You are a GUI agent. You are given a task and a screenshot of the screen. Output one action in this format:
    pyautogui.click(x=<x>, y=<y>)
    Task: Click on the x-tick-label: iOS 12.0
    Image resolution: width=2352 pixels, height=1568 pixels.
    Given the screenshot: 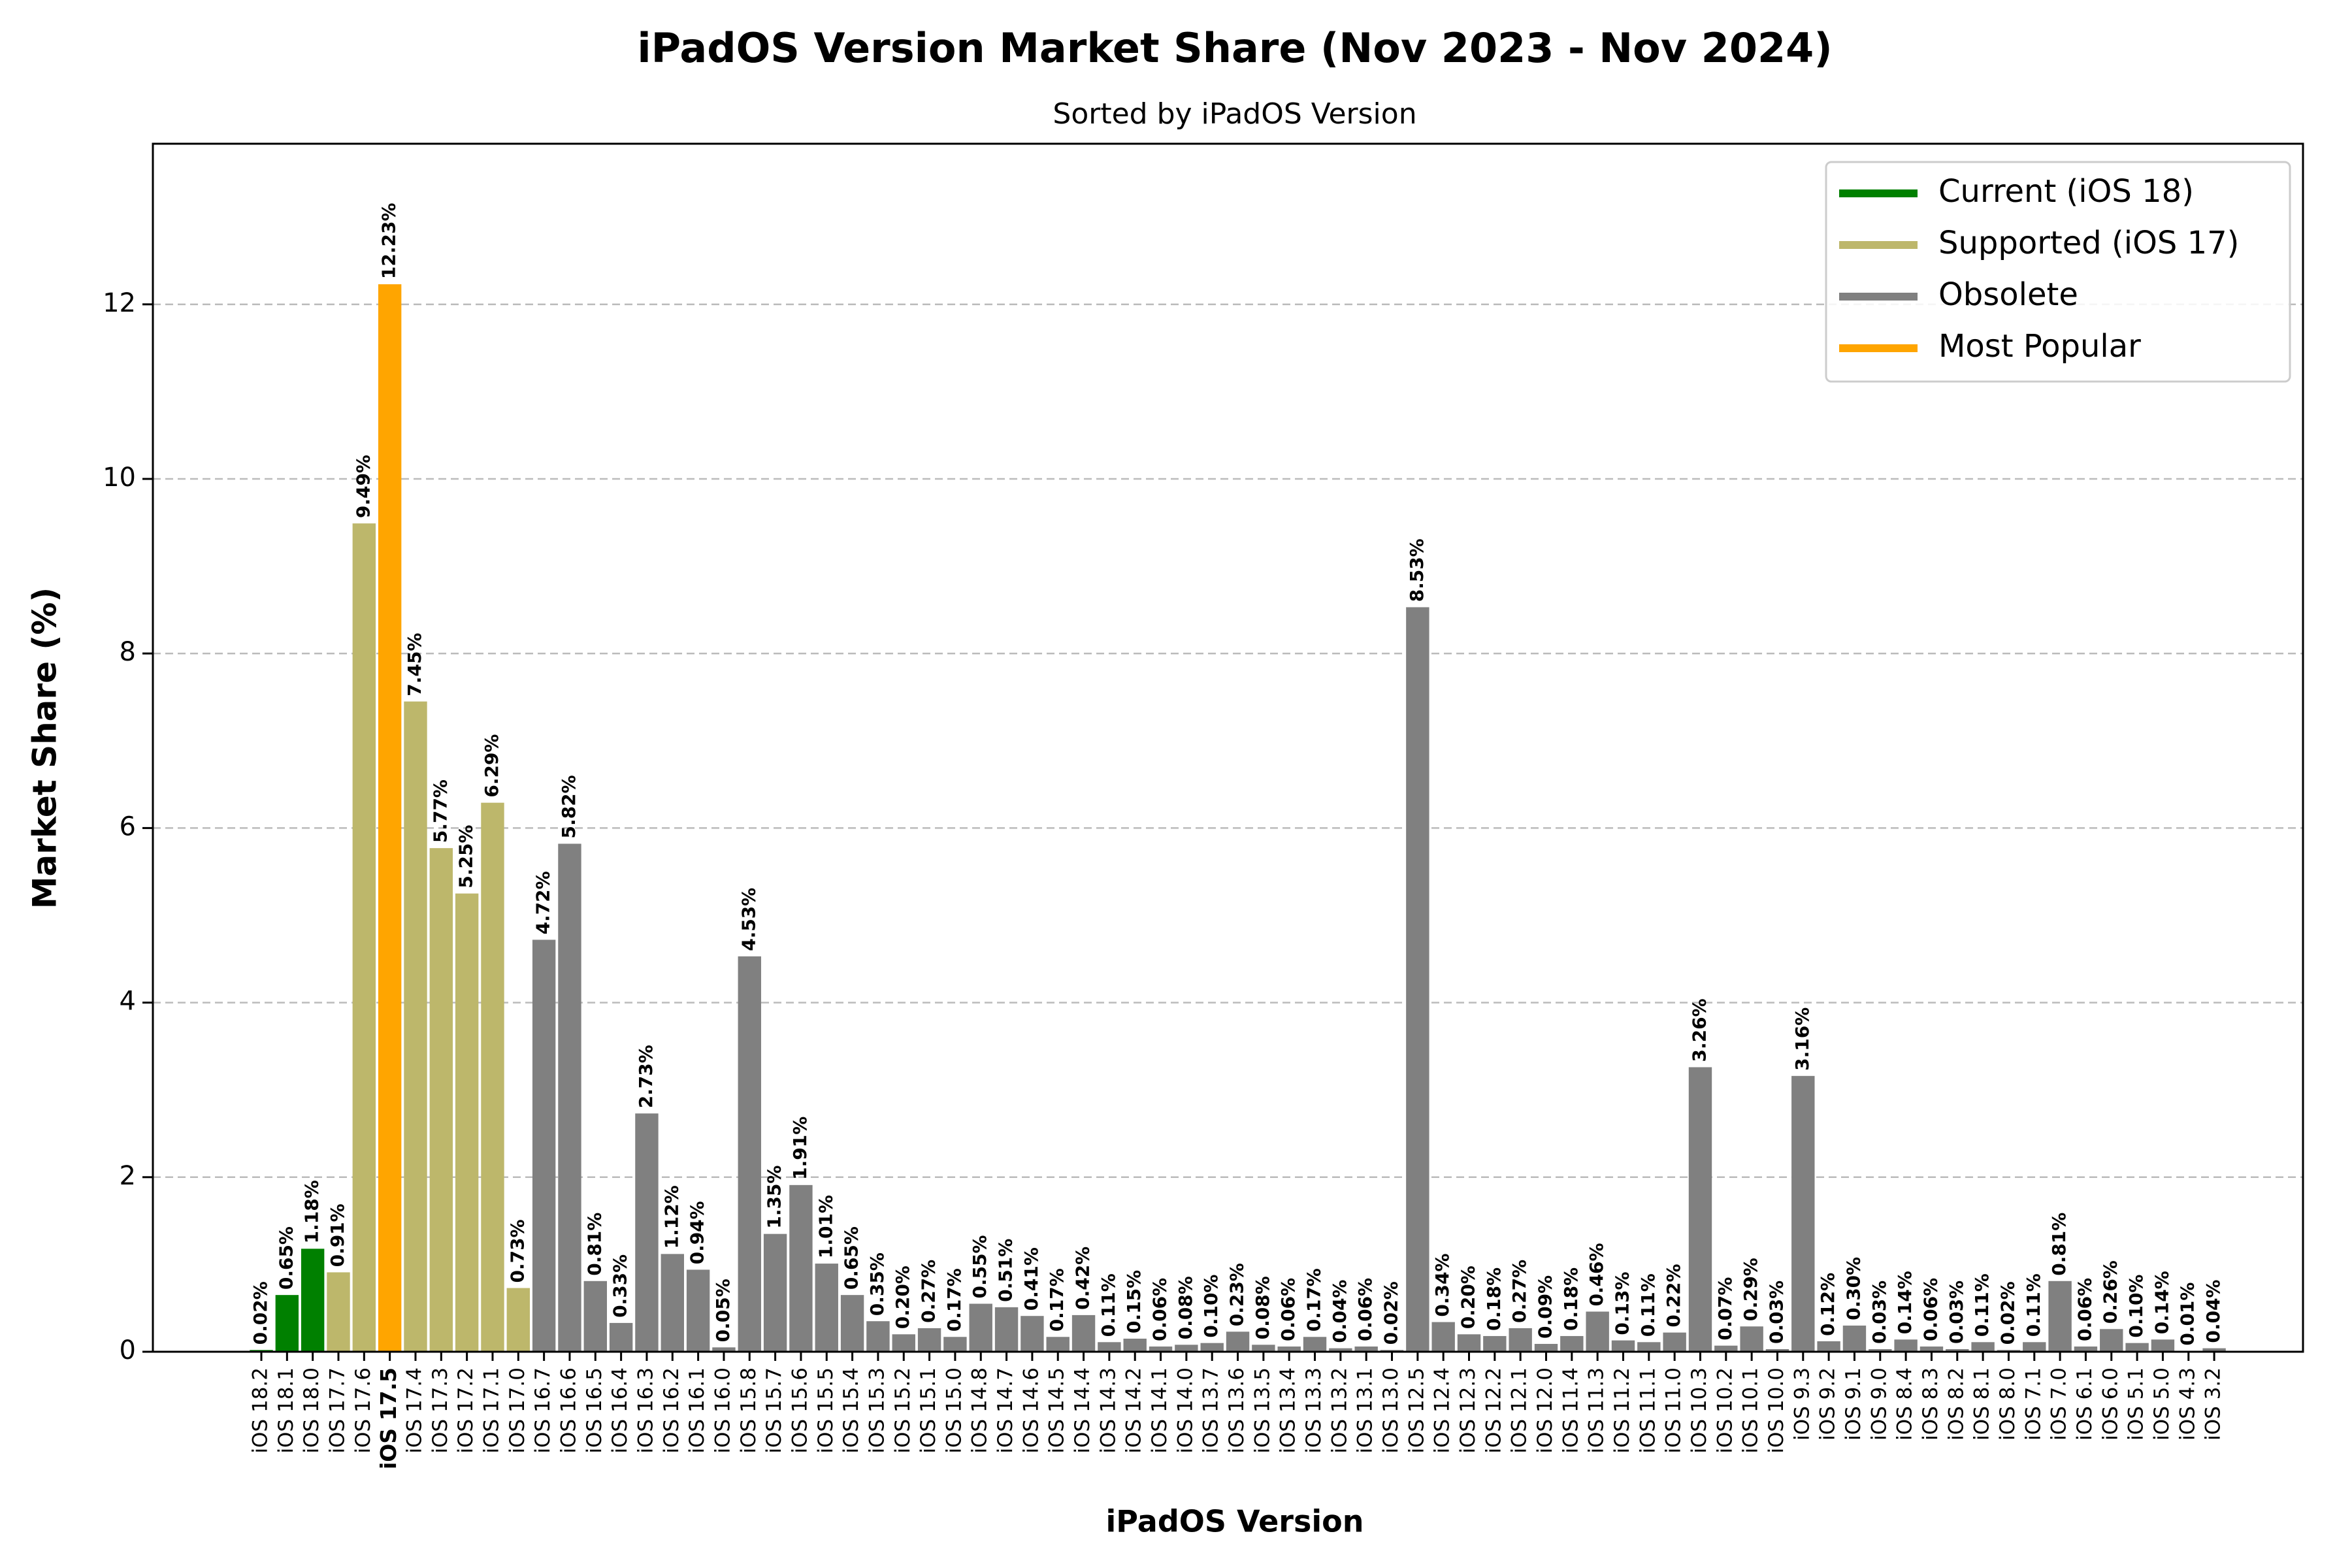 What is the action you would take?
    pyautogui.click(x=1545, y=1410)
    